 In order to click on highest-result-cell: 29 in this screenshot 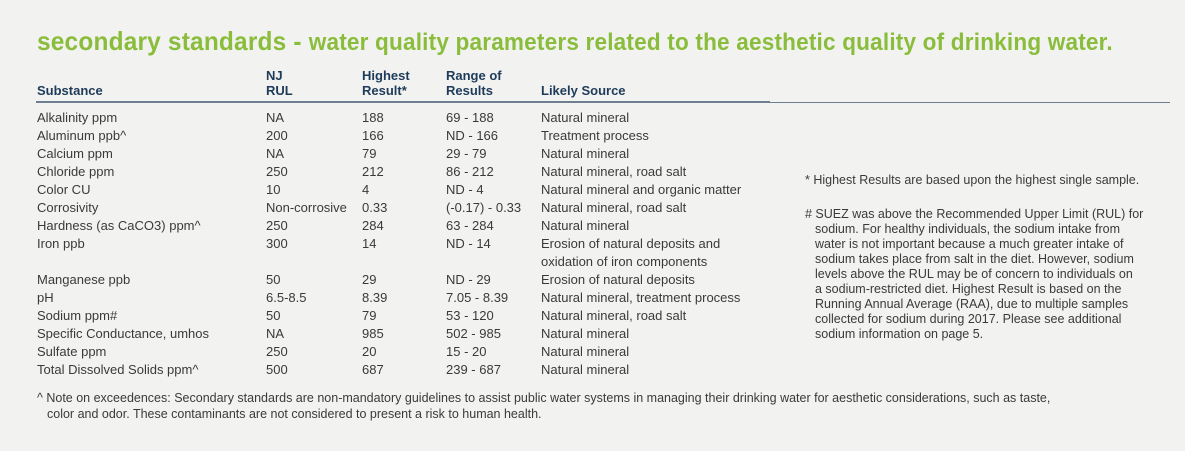, I will do `click(369, 279)`.